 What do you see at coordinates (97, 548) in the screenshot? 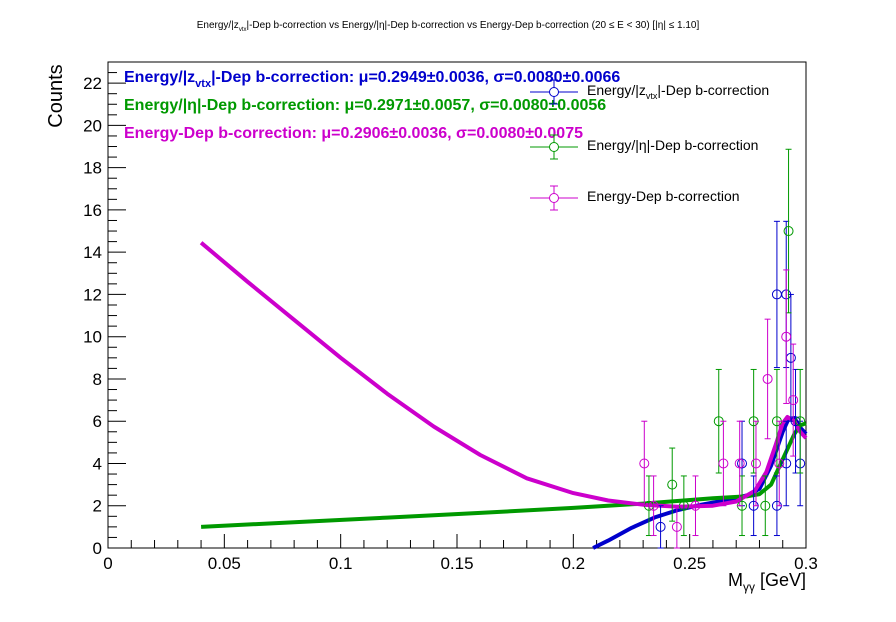
I see `y-tick-label: 0` at bounding box center [97, 548].